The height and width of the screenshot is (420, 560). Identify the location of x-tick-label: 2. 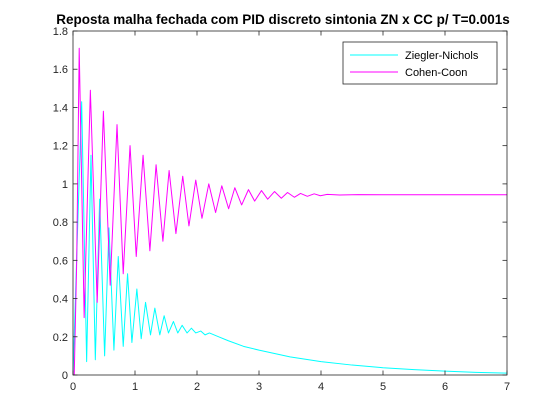
(197, 387).